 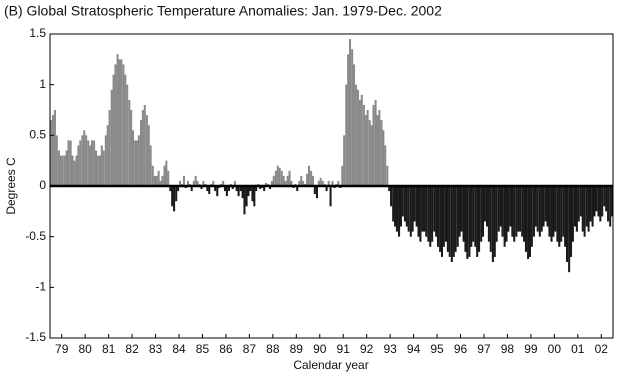 I want to click on y-tick-label: 0.5, so click(x=37, y=135).